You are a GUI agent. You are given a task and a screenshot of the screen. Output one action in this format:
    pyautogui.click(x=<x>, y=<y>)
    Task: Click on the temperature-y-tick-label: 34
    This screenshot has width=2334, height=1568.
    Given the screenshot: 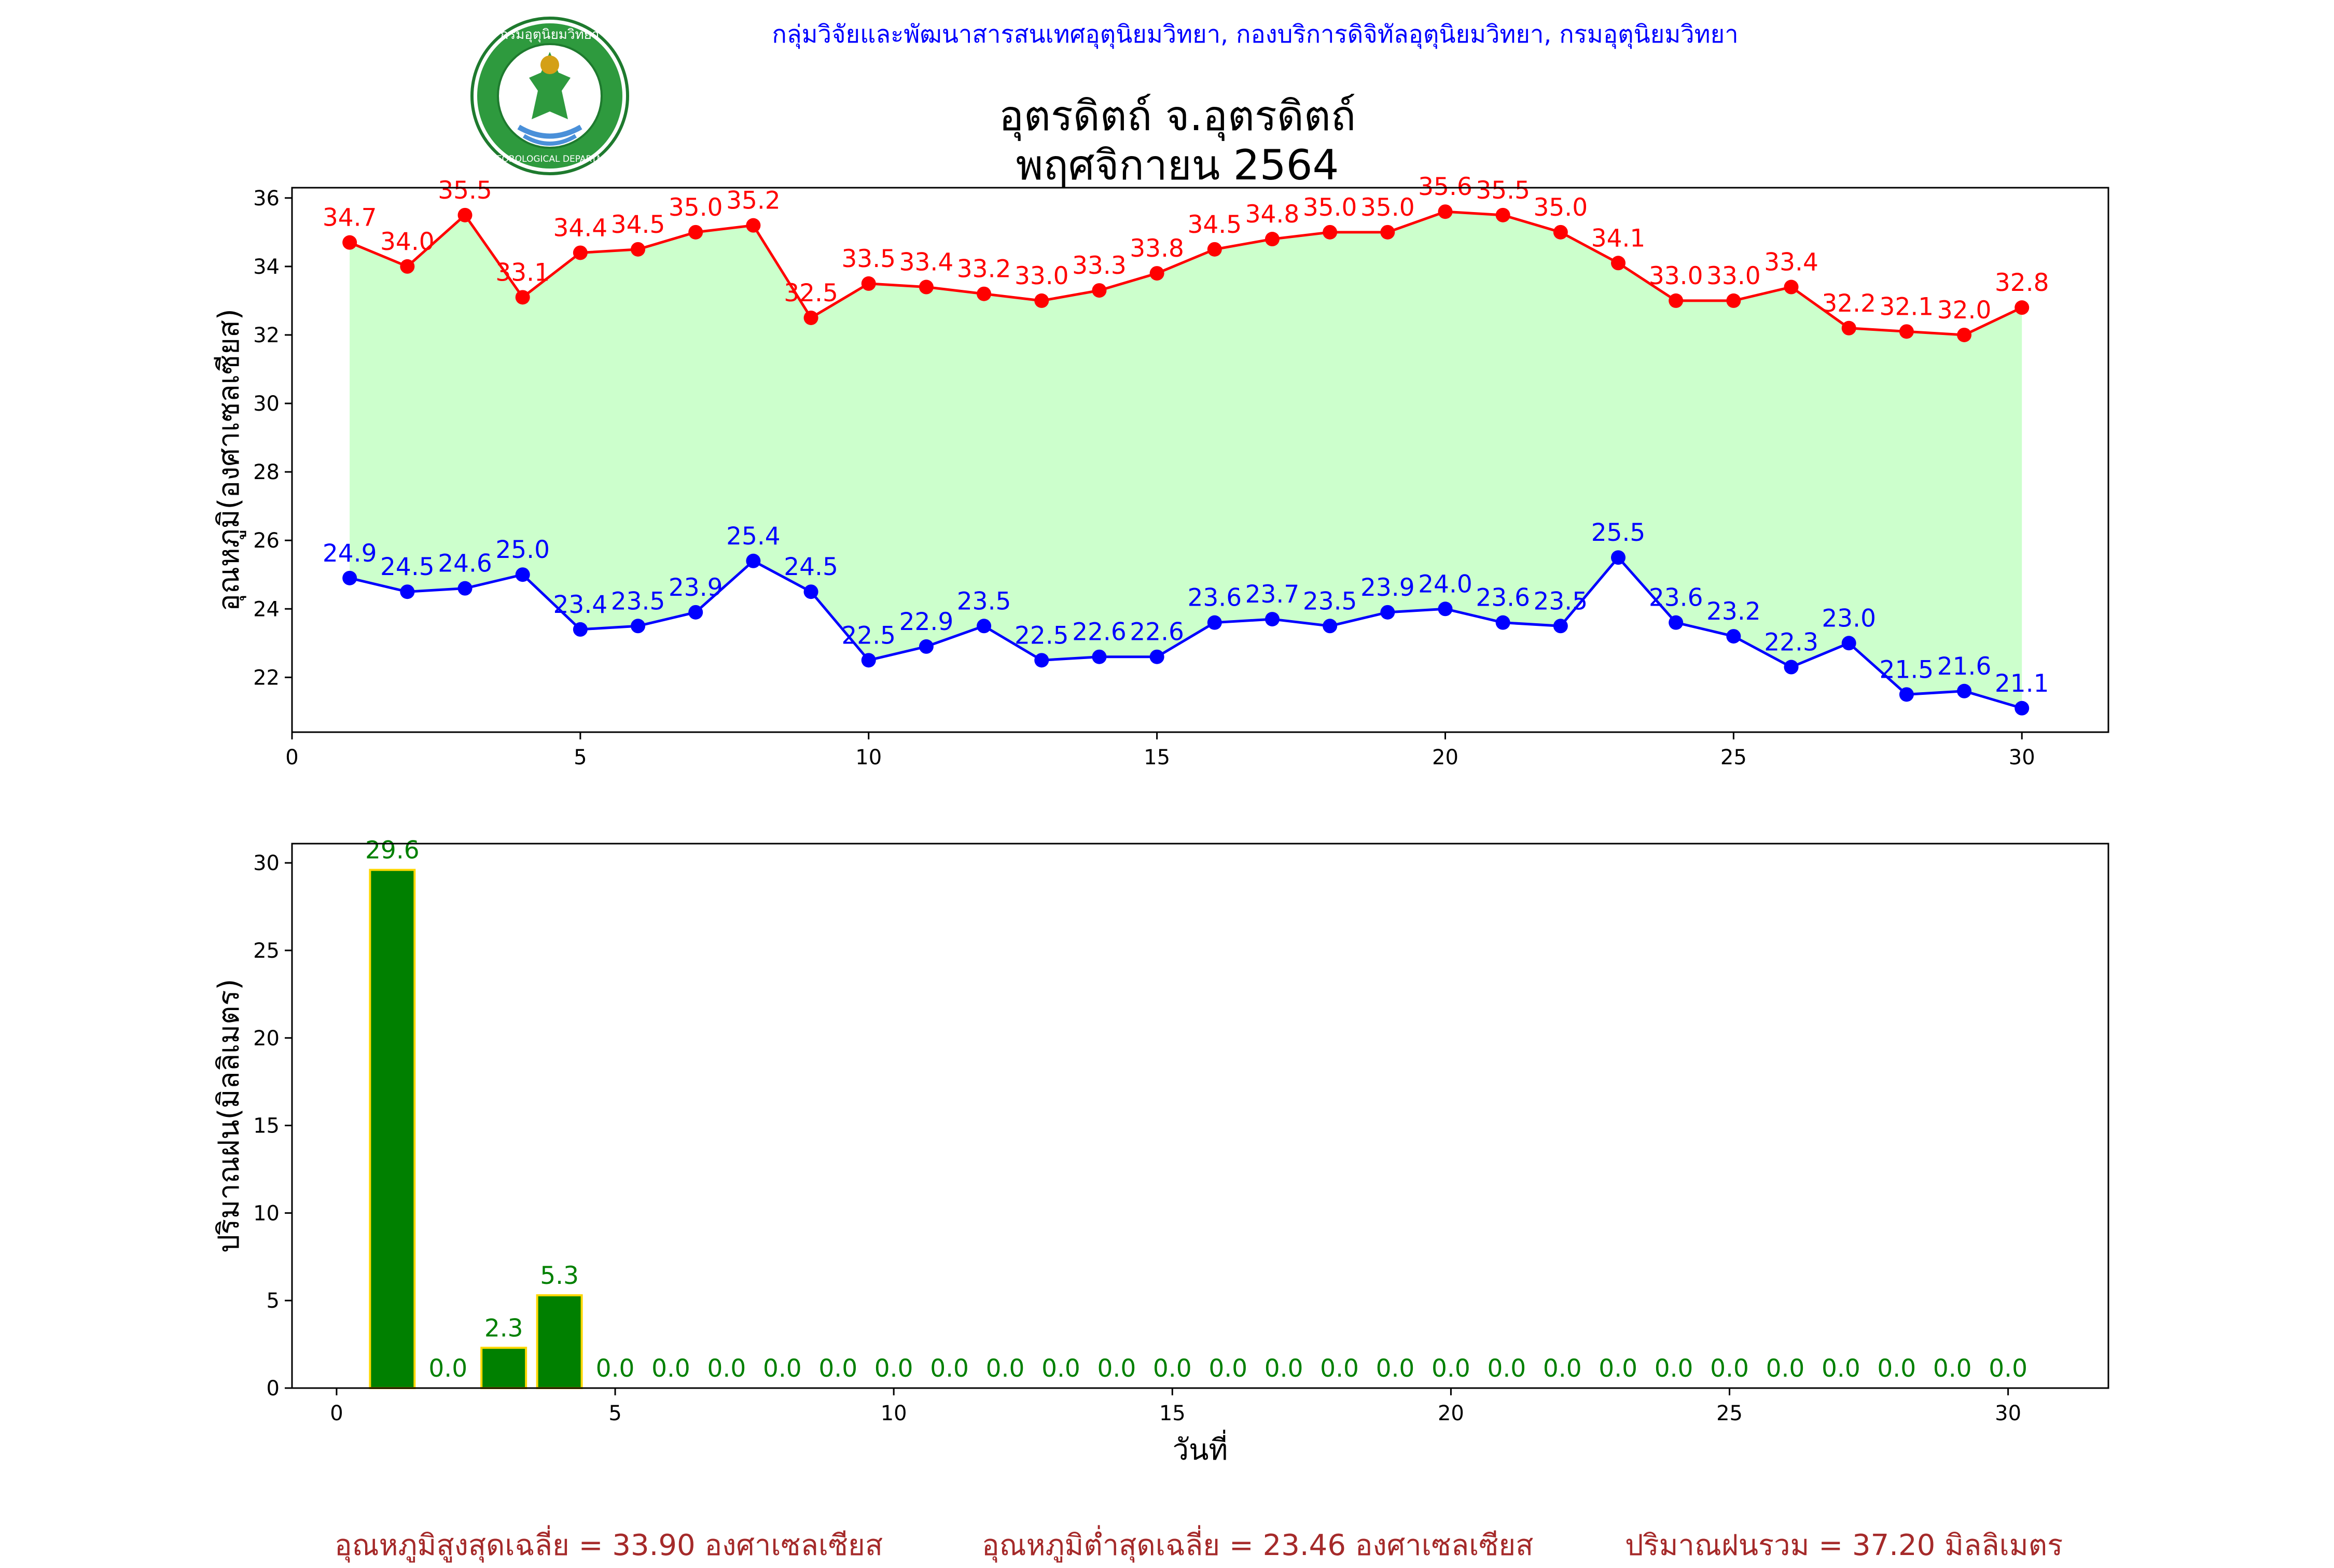 What is the action you would take?
    pyautogui.click(x=267, y=267)
    